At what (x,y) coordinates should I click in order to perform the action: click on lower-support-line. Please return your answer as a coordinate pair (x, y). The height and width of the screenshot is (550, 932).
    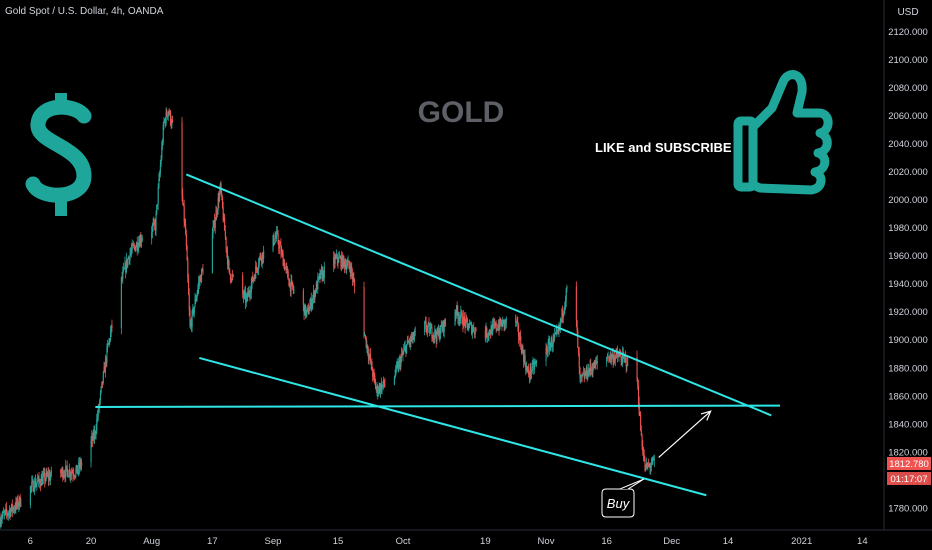
    Looking at the image, I should click on (453, 426).